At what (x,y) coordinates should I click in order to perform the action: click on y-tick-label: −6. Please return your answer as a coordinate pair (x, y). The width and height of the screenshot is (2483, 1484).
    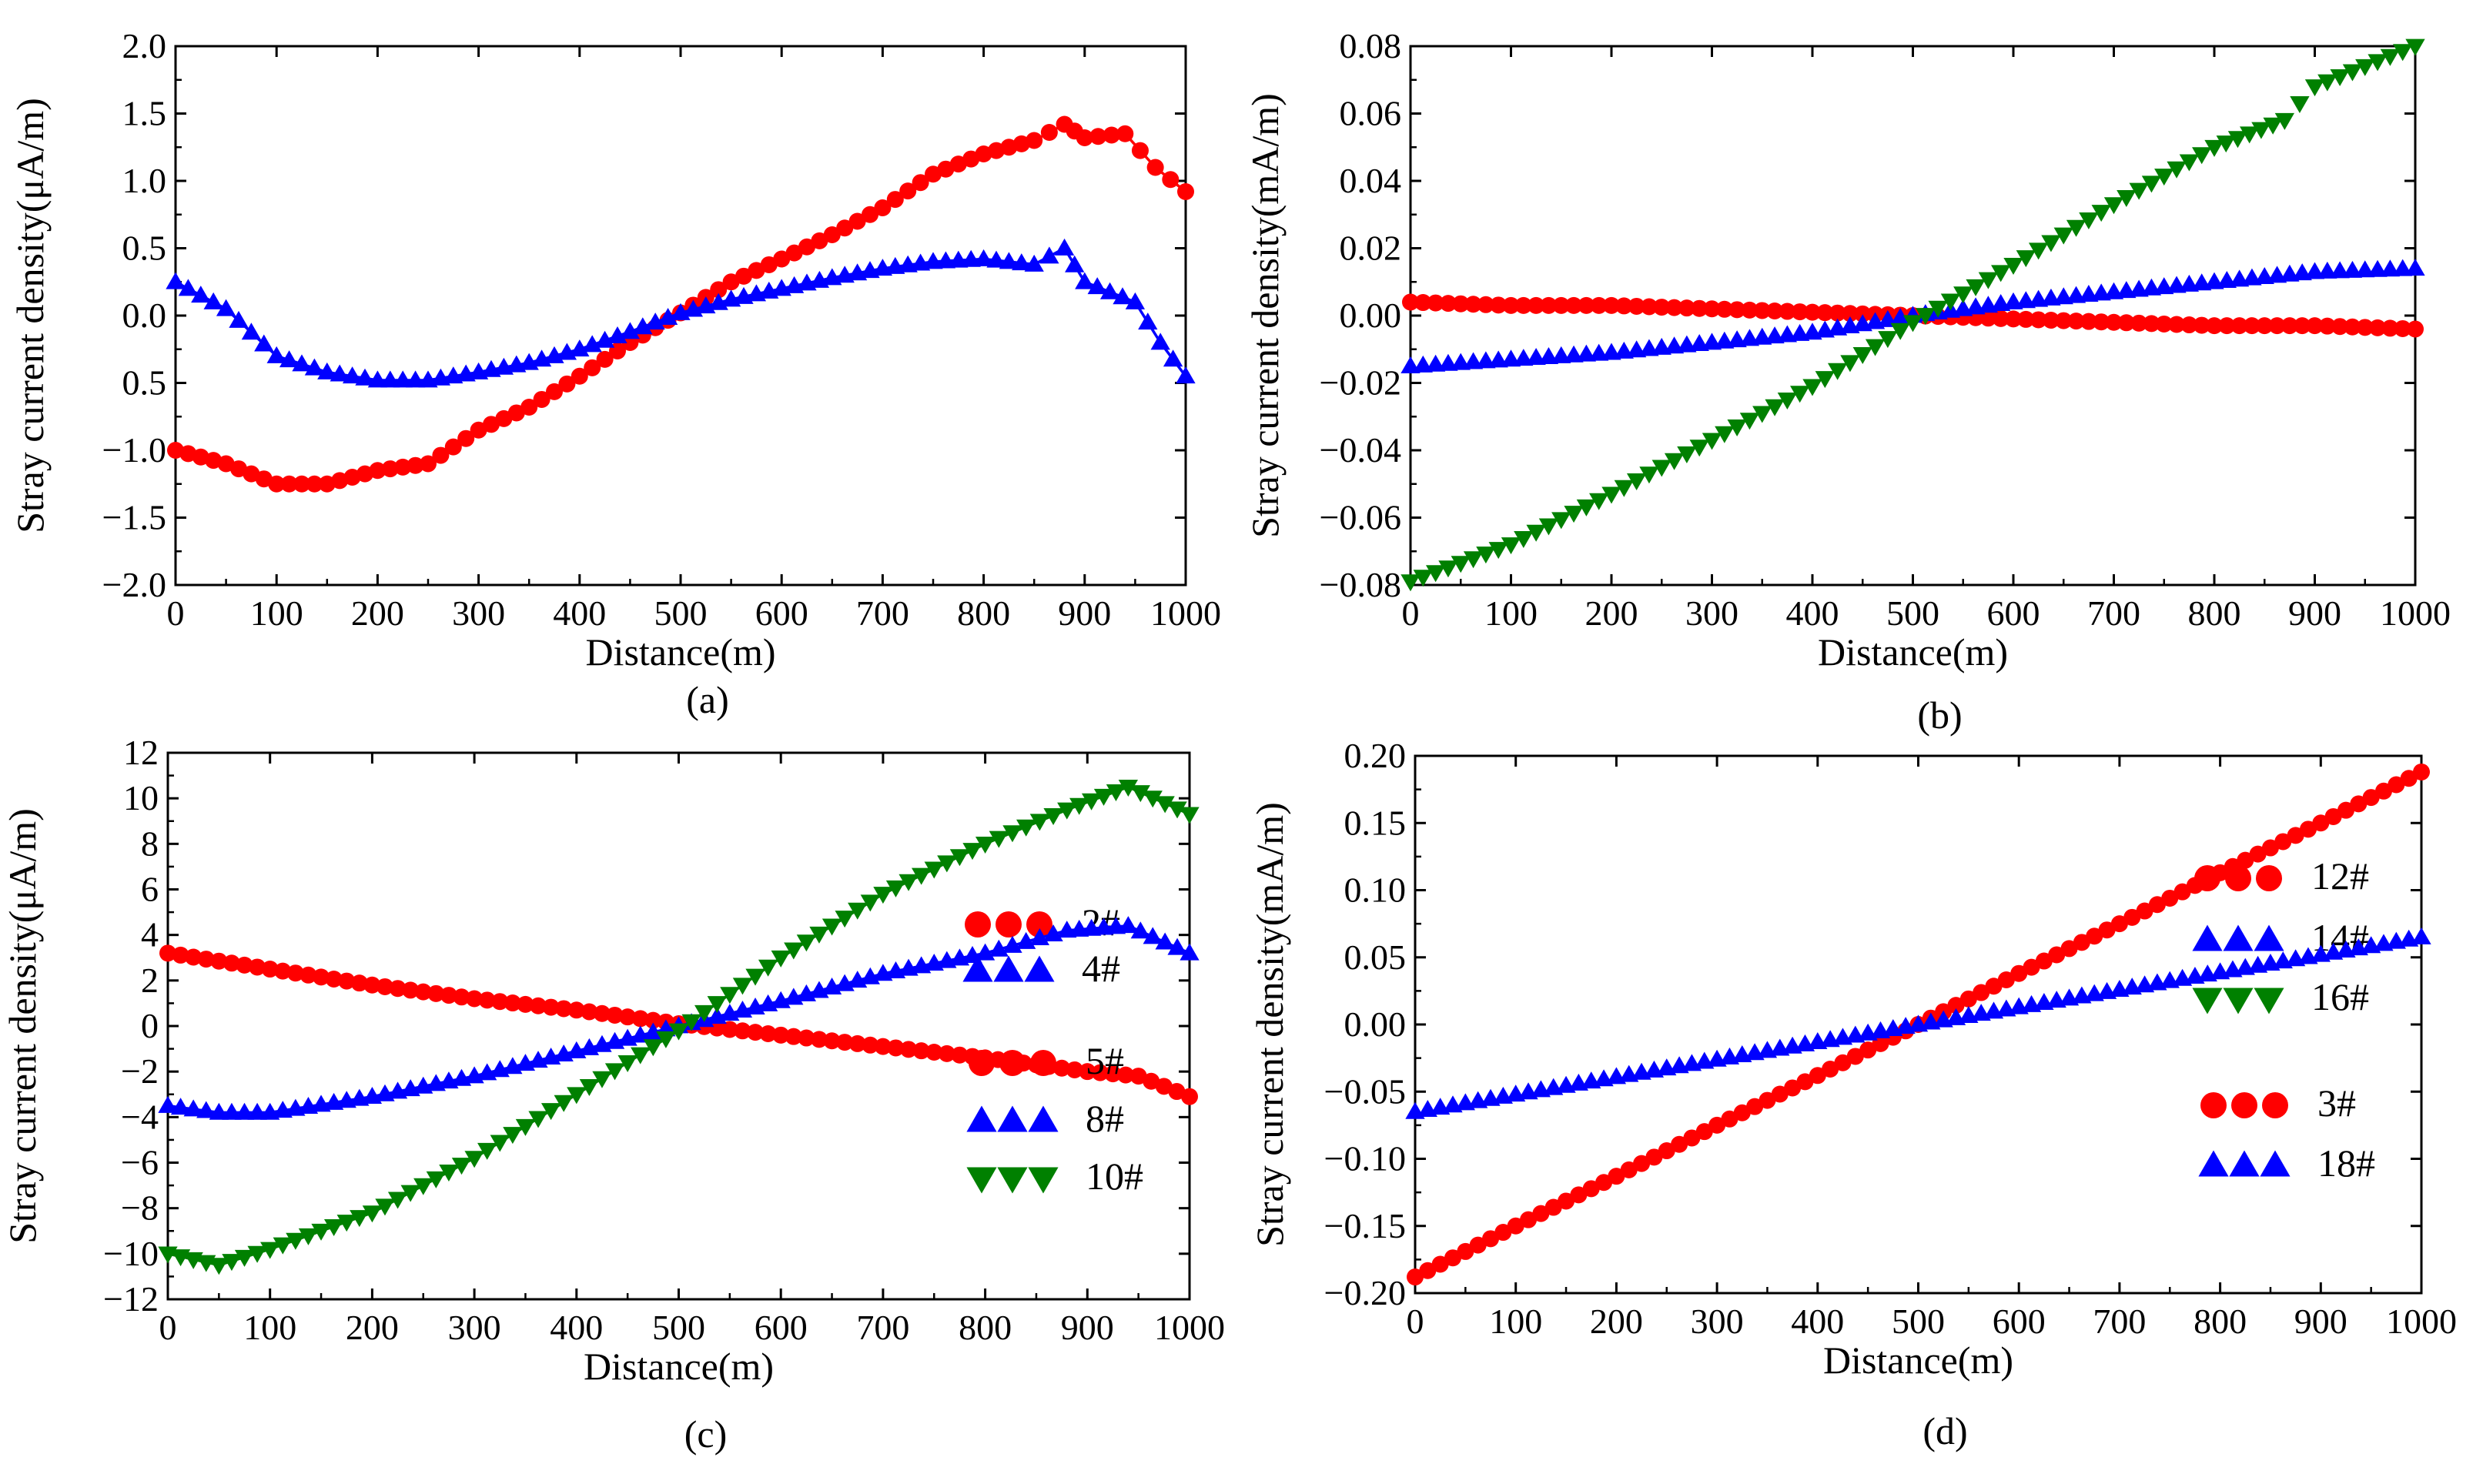
    Looking at the image, I should click on (140, 1162).